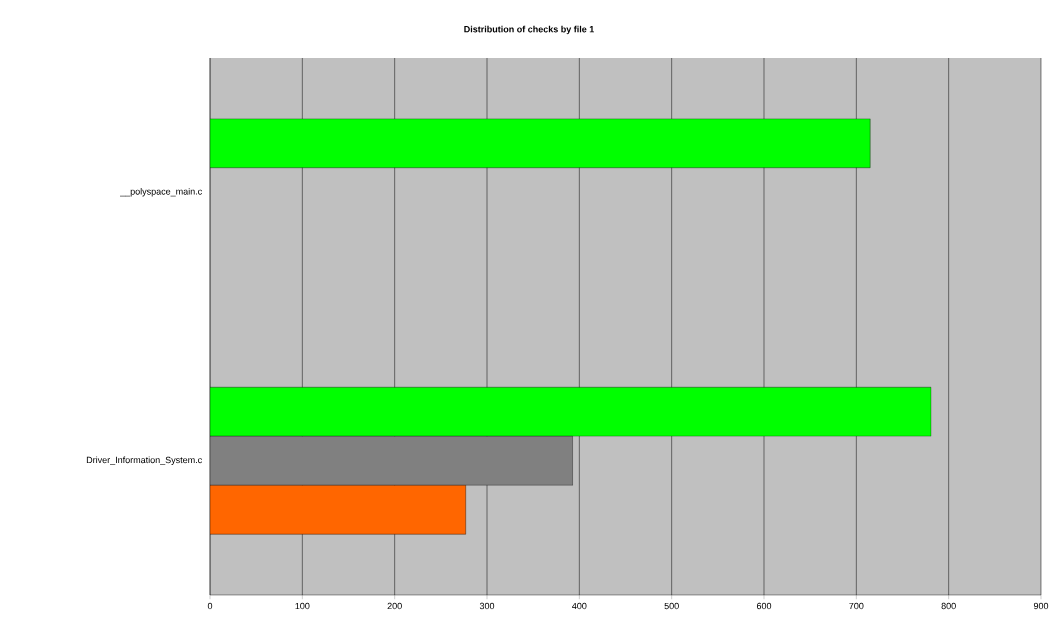  I want to click on x-tick-label: 600, so click(764, 606).